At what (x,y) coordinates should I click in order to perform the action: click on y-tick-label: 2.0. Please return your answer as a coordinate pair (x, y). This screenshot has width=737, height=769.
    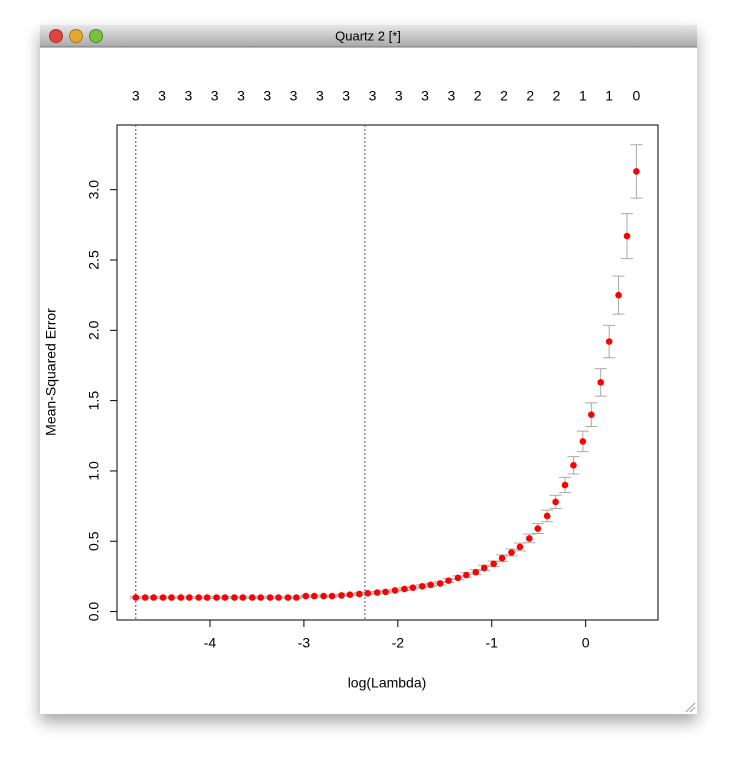
    Looking at the image, I should click on (94, 330).